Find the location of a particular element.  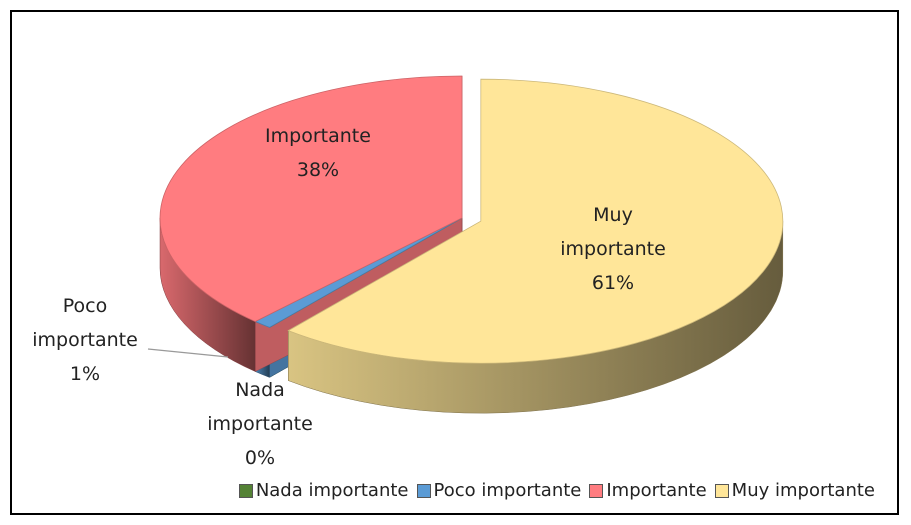

legend-item: Poco importante is located at coordinates (499, 490).